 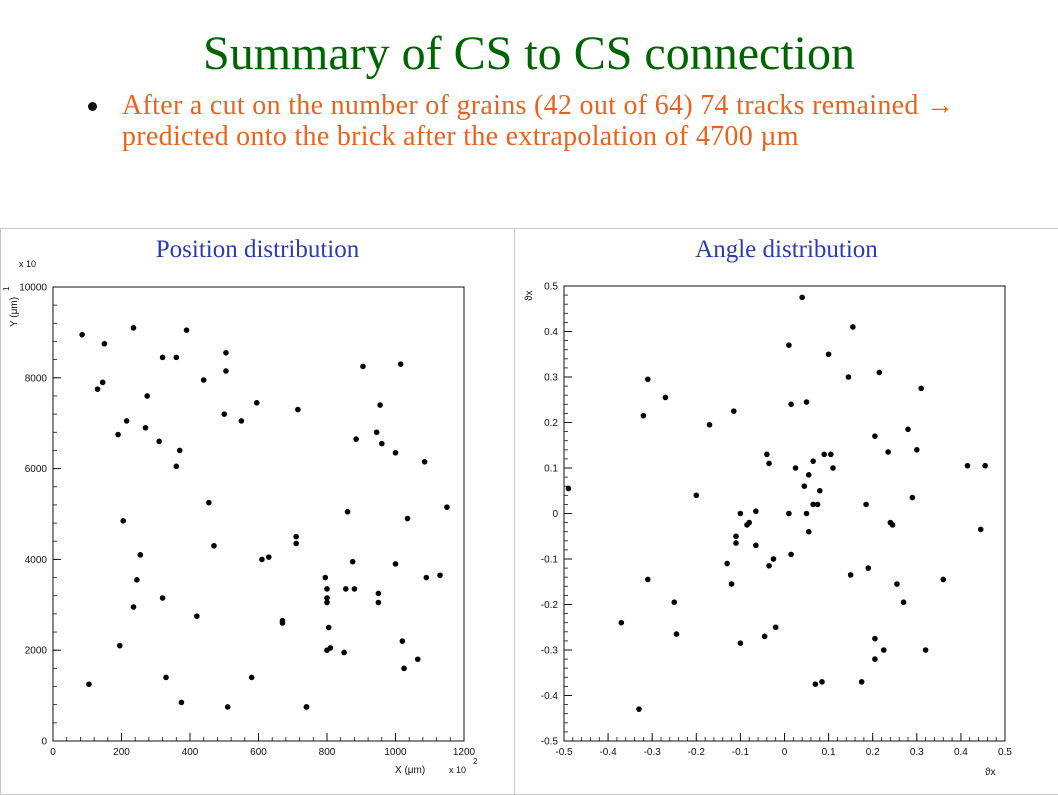 What do you see at coordinates (475, 761) in the screenshot?
I see `position-x-scale-exponent: 2` at bounding box center [475, 761].